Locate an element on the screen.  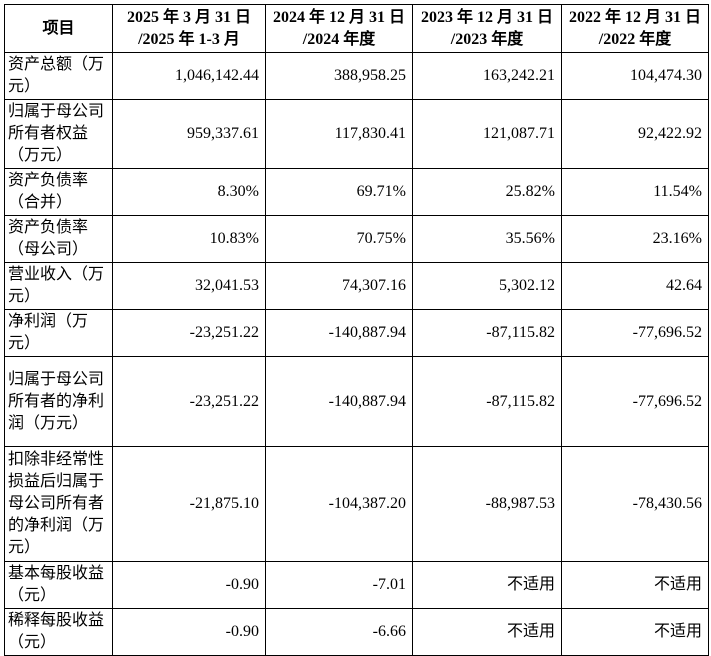
header-cell: 2023 年 12 月 31 日/2023 年度 is located at coordinates (487, 28).